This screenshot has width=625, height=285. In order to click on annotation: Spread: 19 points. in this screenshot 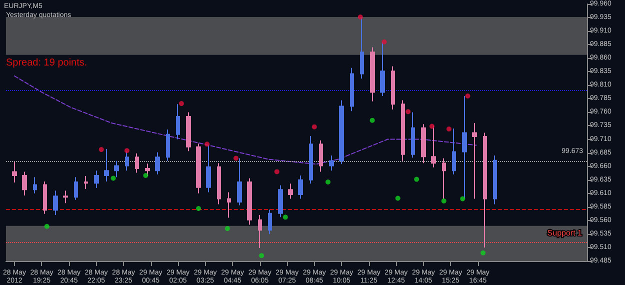, I will do `click(47, 63)`.